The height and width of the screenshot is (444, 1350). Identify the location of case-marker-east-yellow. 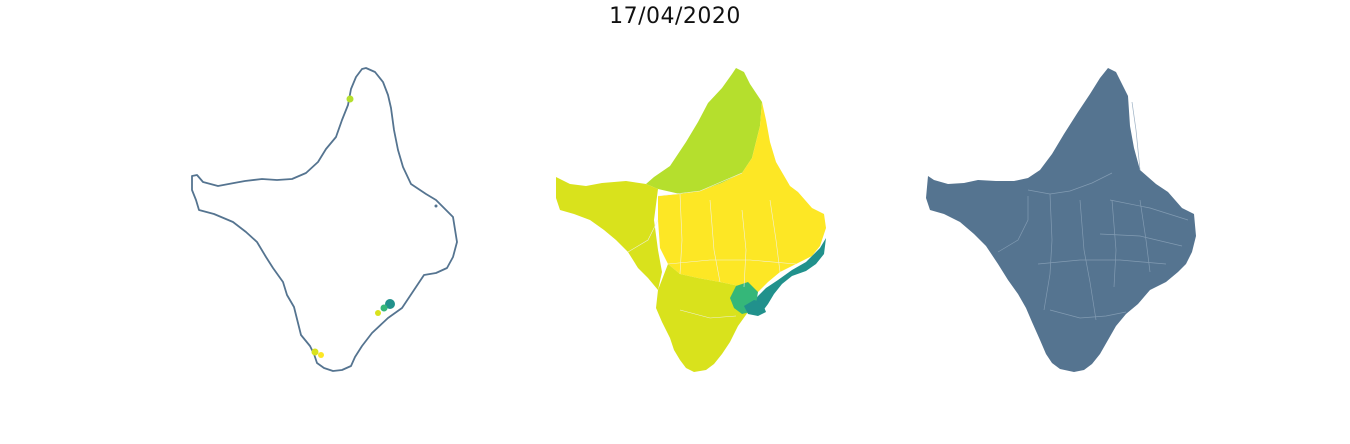
(378, 313).